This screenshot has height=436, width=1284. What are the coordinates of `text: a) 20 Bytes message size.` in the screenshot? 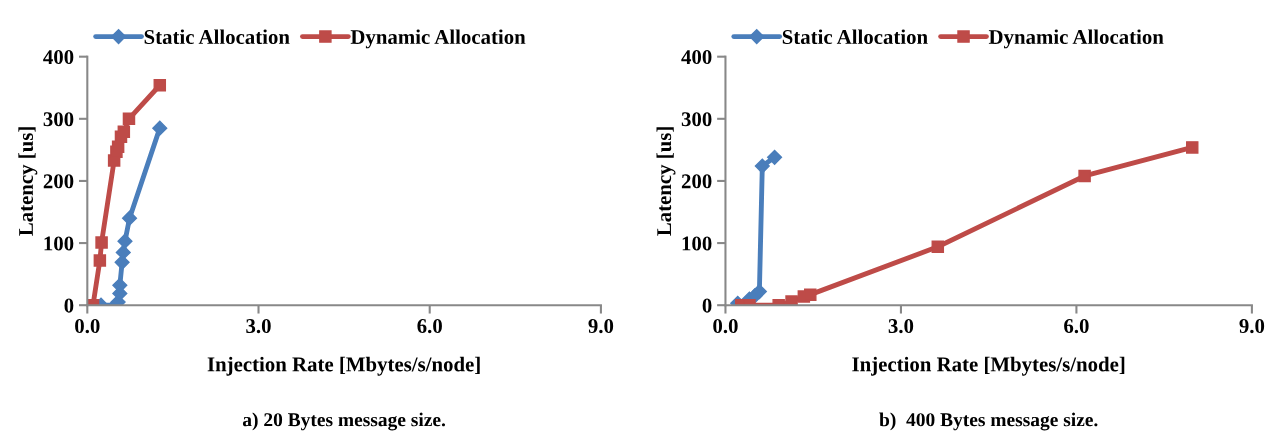 It's located at (344, 421).